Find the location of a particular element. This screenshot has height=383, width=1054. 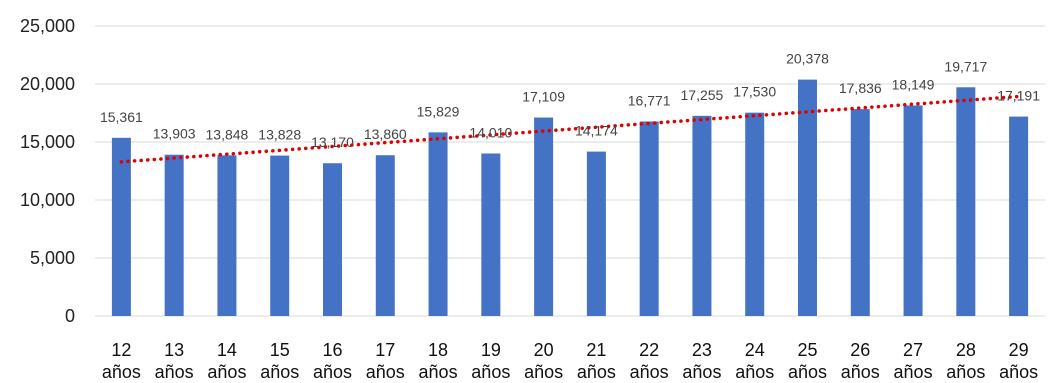

y-tick-label: 25,000 is located at coordinates (47, 26).